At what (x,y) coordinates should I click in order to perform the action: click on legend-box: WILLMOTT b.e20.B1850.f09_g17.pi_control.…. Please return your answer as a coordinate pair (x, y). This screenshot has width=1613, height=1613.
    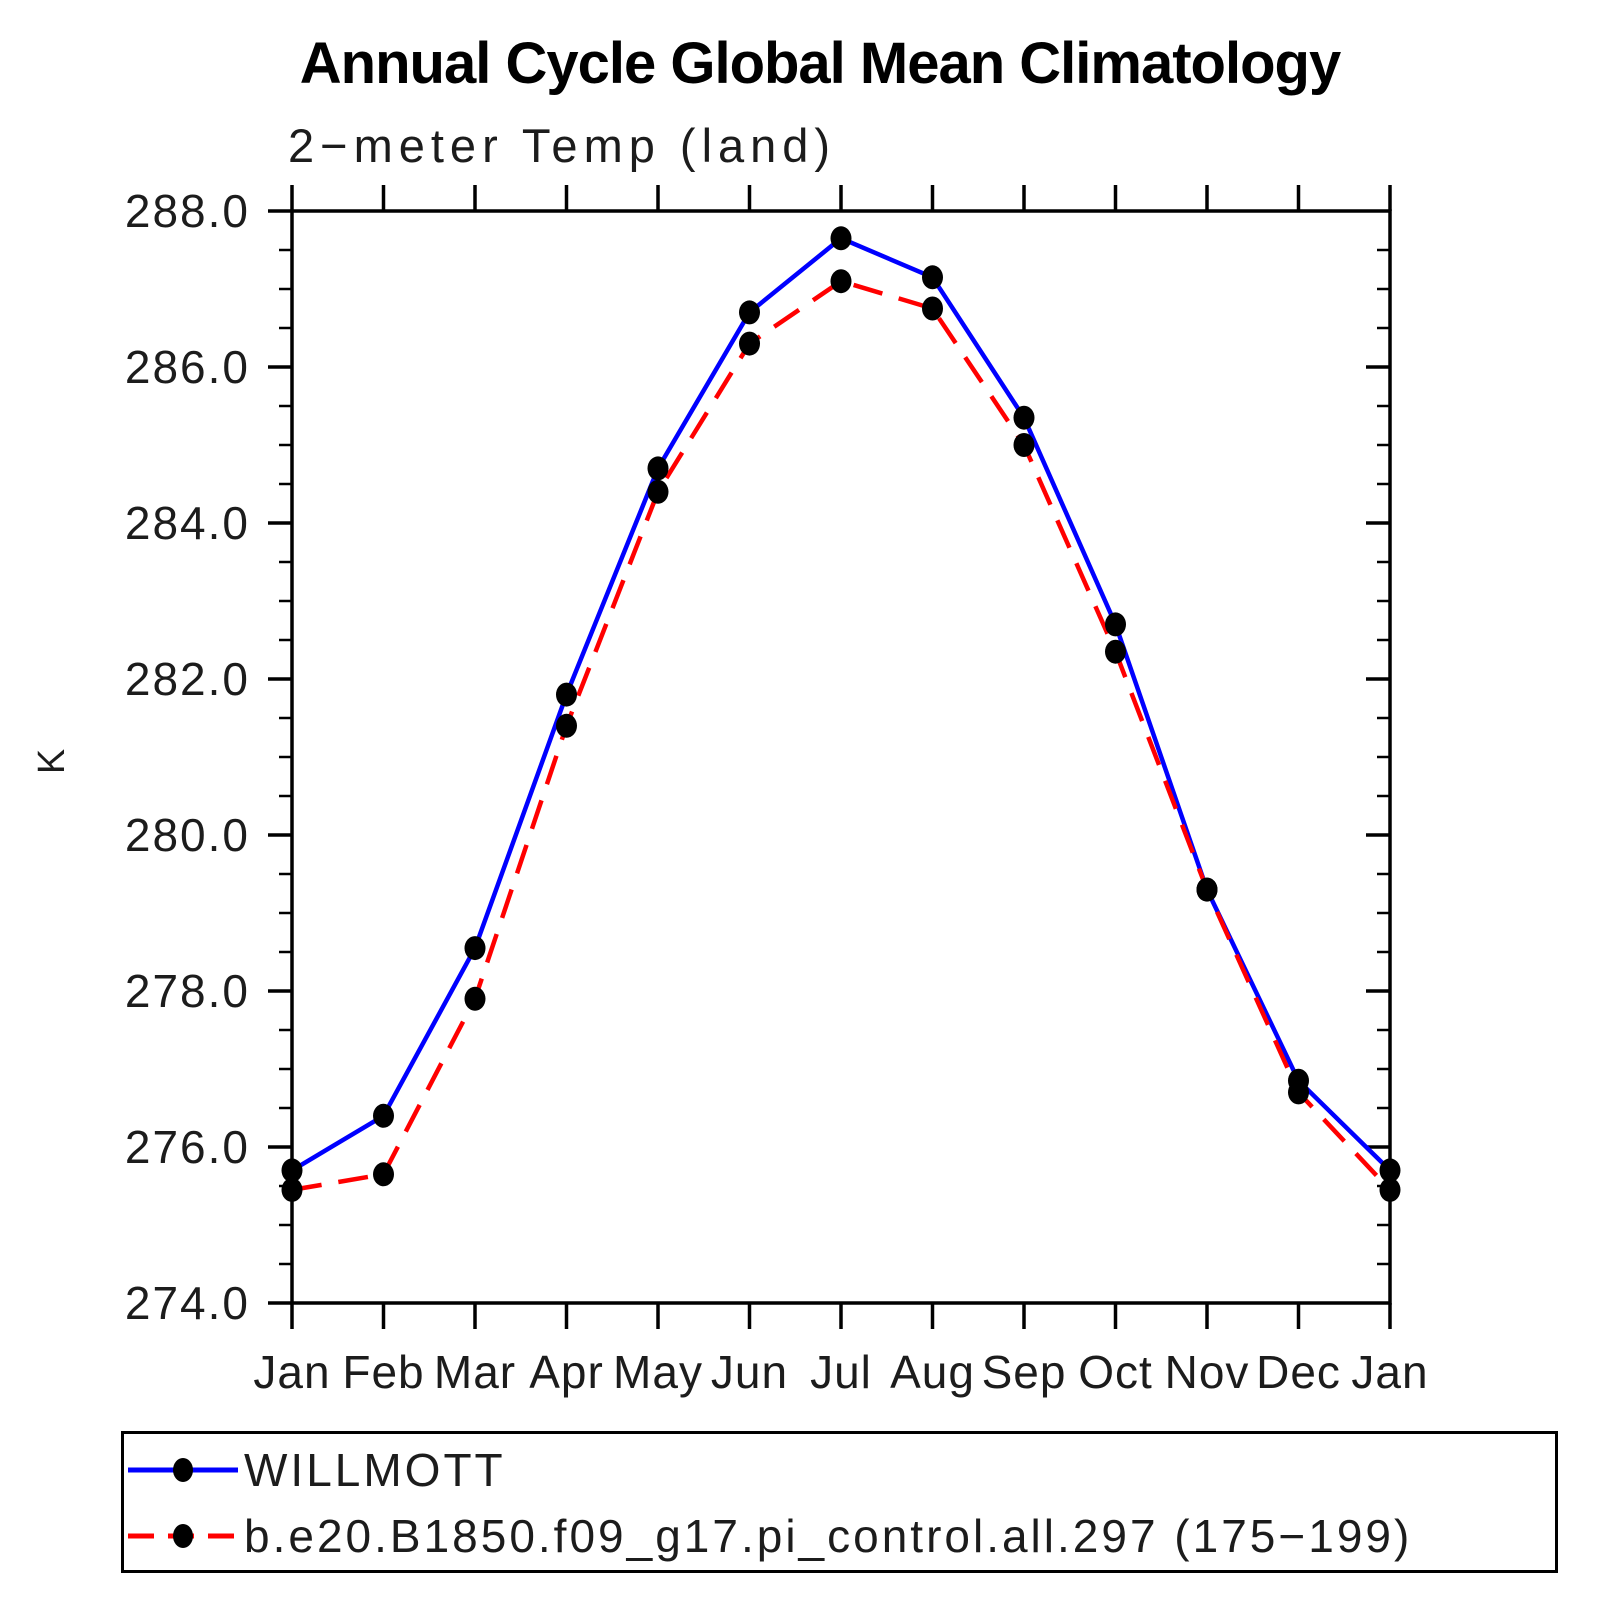
    Looking at the image, I should click on (839, 1502).